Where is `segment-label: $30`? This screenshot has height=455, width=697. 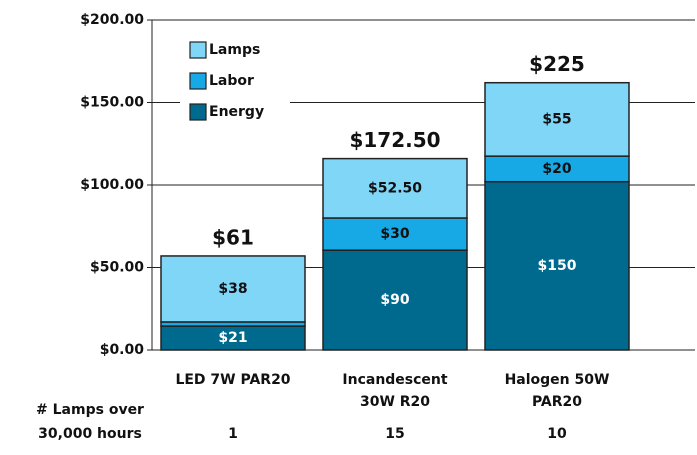
segment-label: $30 is located at coordinates (394, 234).